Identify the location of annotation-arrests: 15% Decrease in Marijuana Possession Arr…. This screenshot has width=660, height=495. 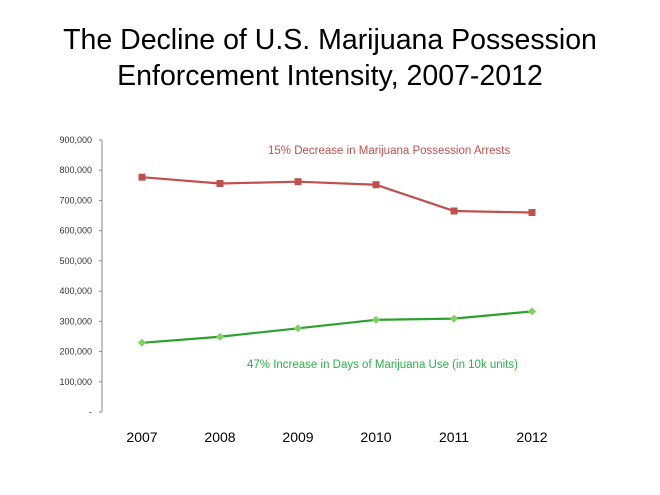
(389, 151).